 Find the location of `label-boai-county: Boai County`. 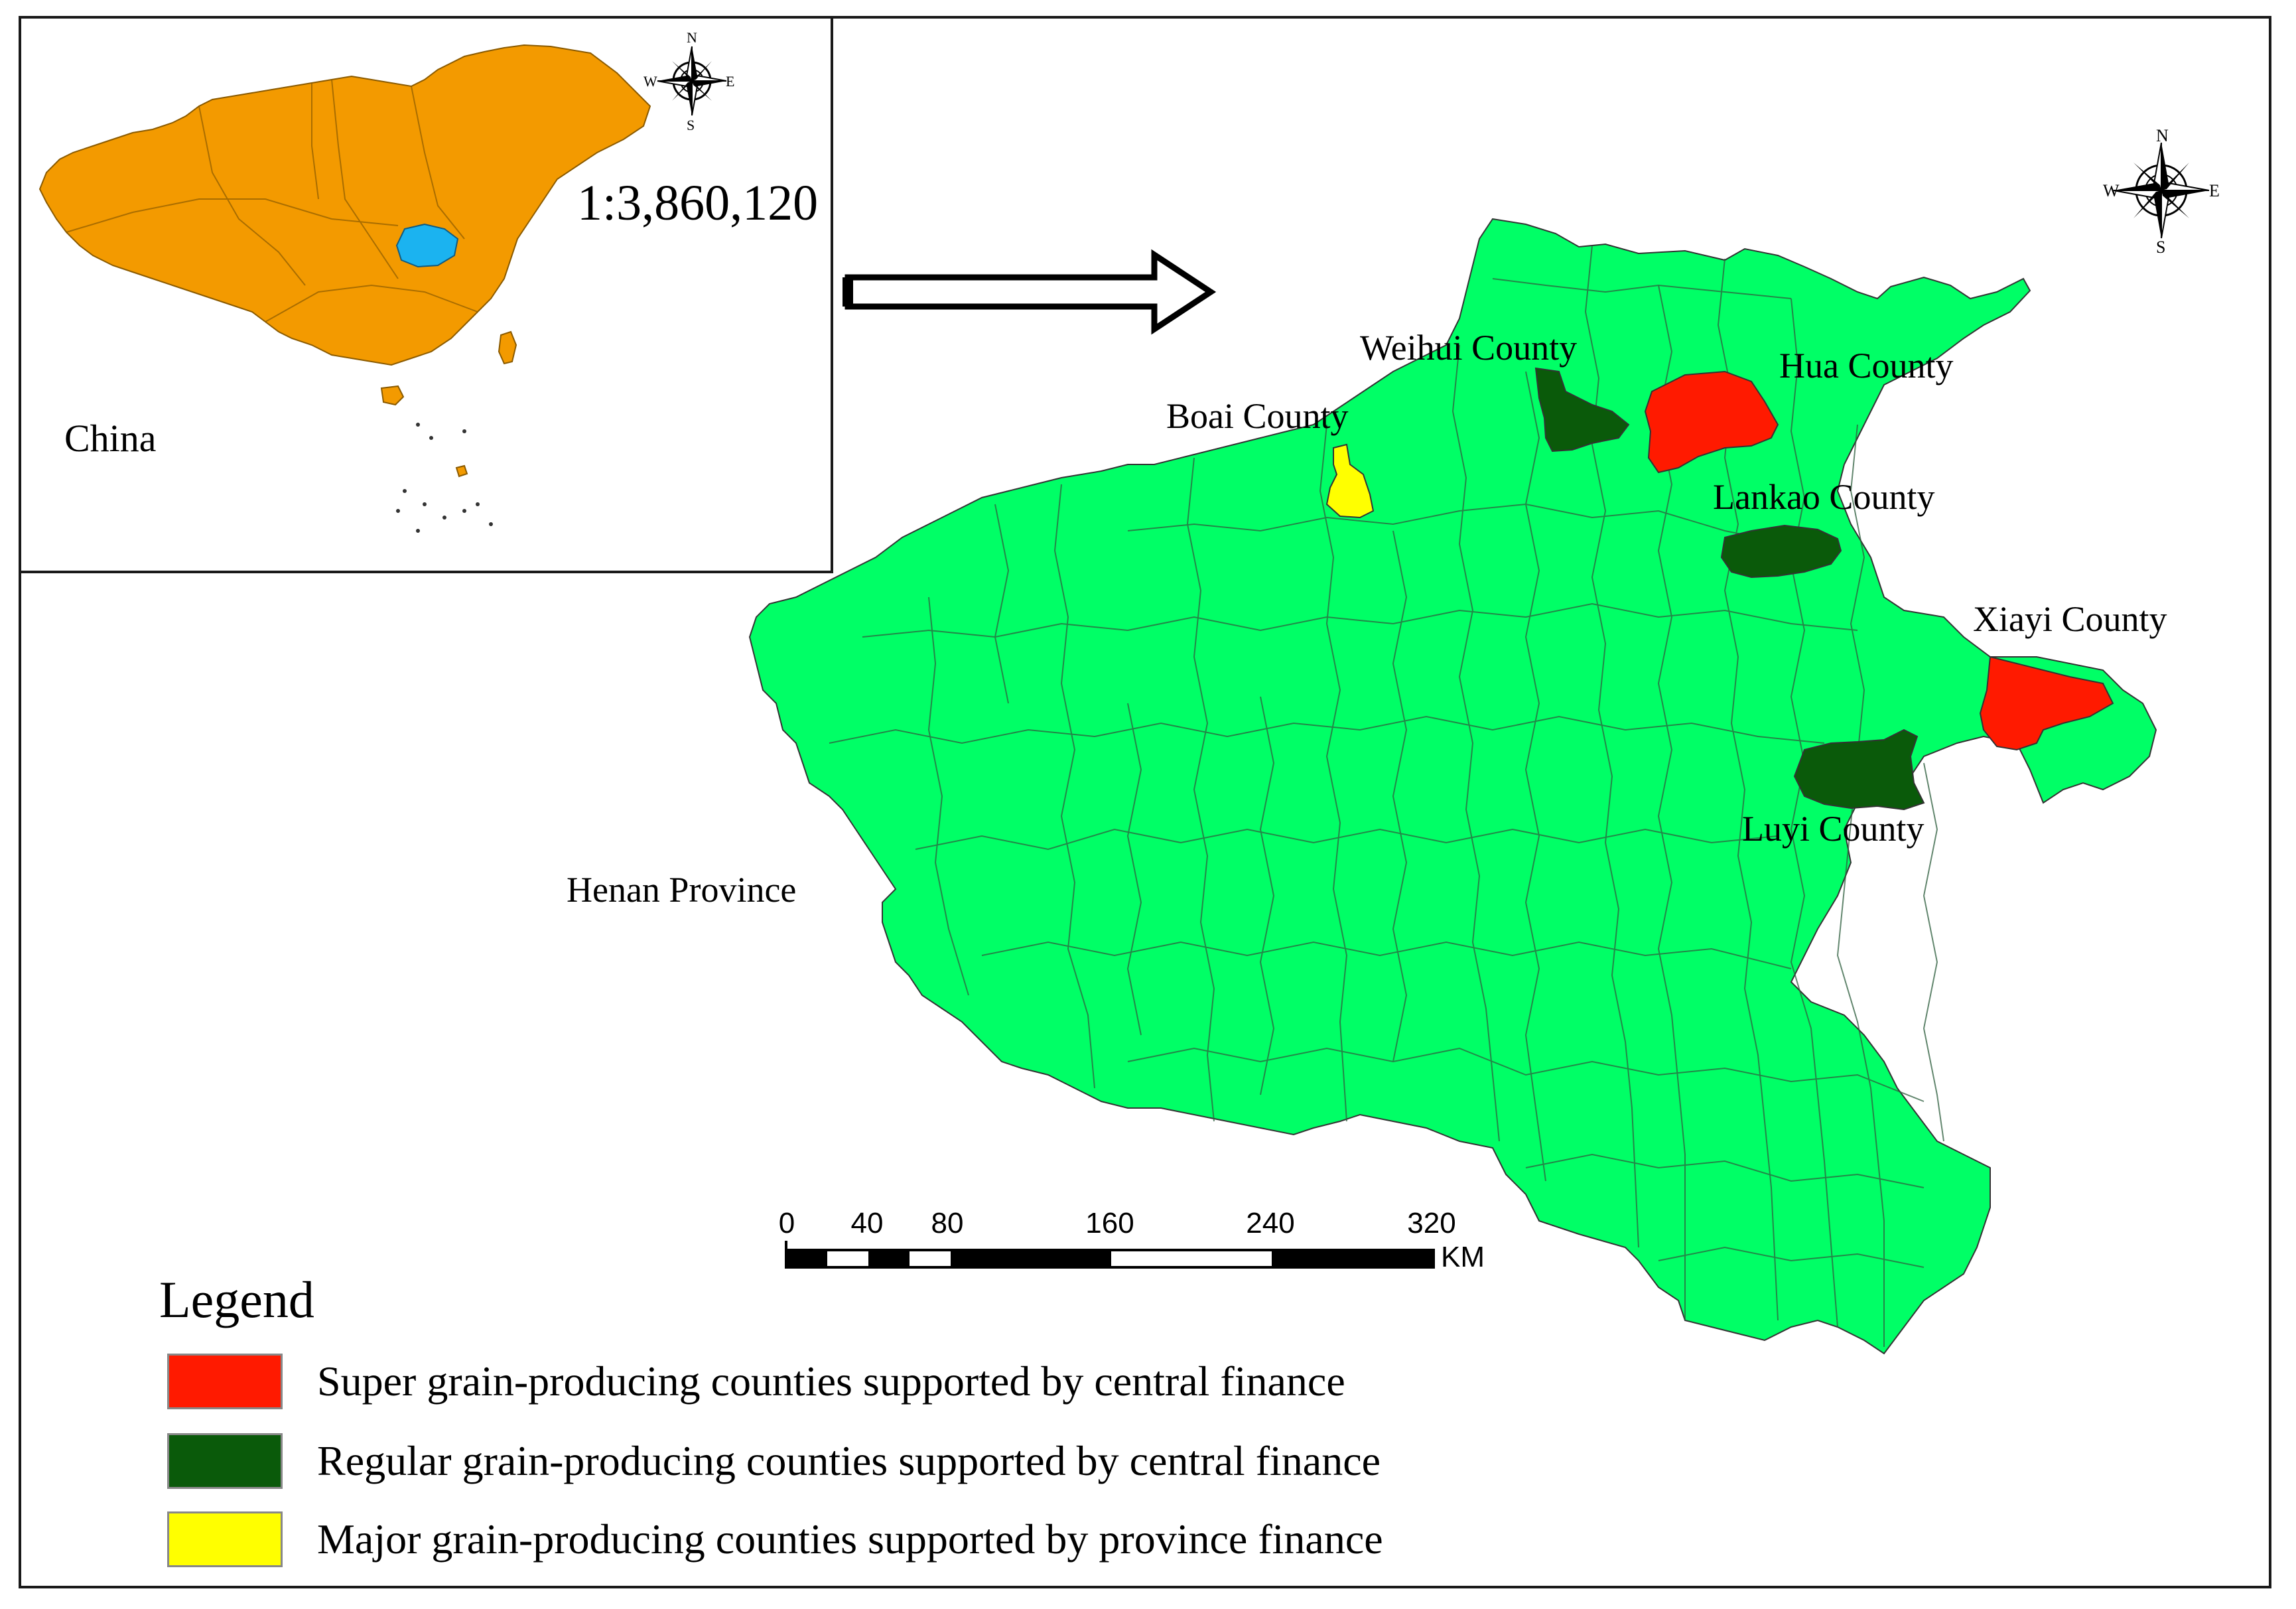

label-boai-county: Boai County is located at coordinates (1257, 416).